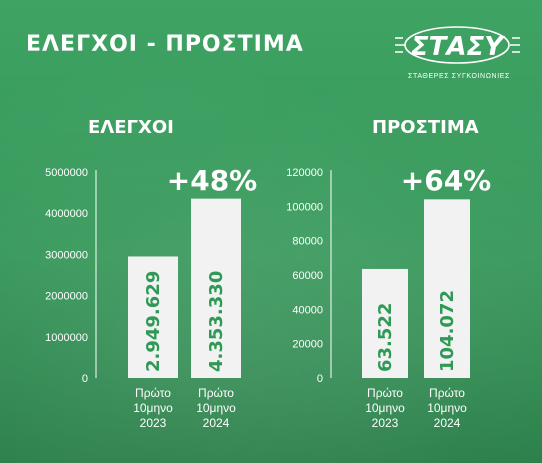 The width and height of the screenshot is (542, 463). What do you see at coordinates (447, 331) in the screenshot?
I see `right-bar-value-label-2: 104.072` at bounding box center [447, 331].